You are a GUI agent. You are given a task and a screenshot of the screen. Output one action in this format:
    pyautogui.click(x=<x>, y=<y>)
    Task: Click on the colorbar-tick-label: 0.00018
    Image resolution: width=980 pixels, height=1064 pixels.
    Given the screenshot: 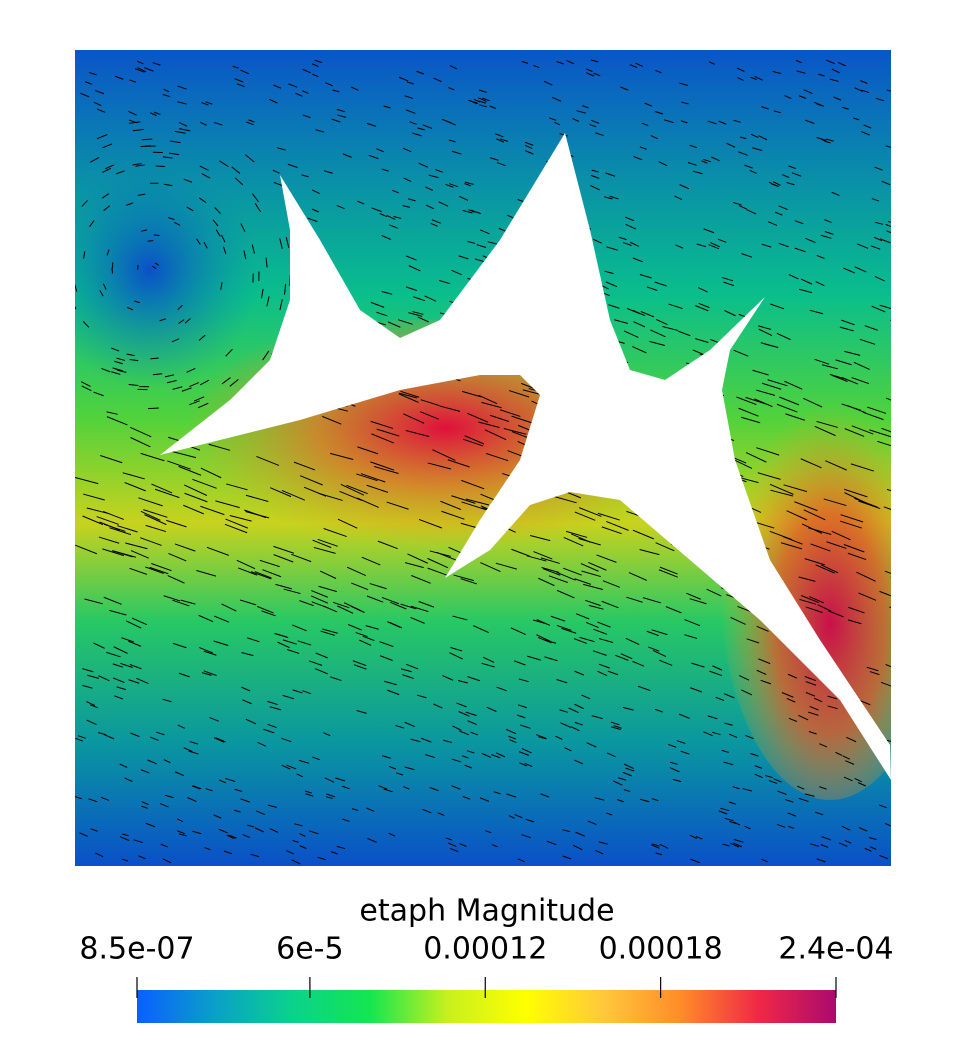 What is the action you would take?
    pyautogui.click(x=661, y=949)
    